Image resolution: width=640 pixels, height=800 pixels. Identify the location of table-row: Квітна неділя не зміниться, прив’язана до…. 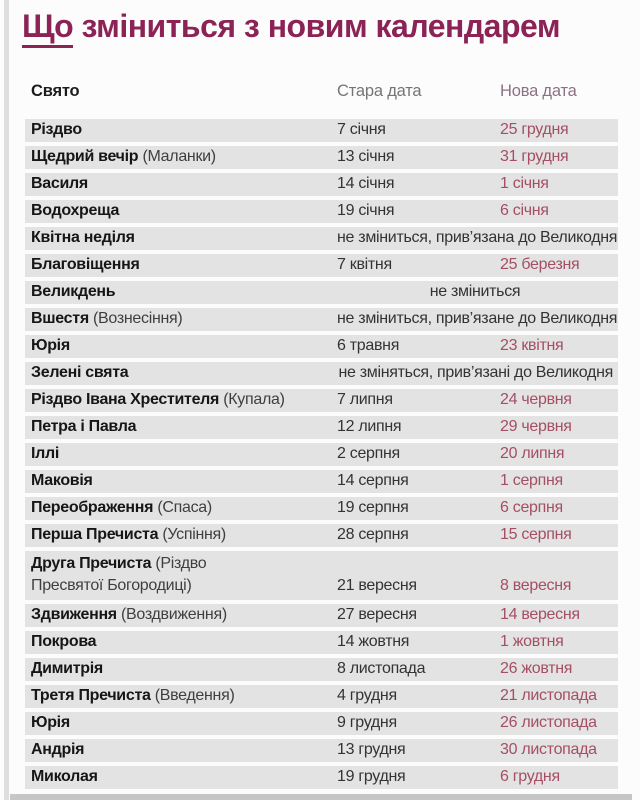
(321, 238).